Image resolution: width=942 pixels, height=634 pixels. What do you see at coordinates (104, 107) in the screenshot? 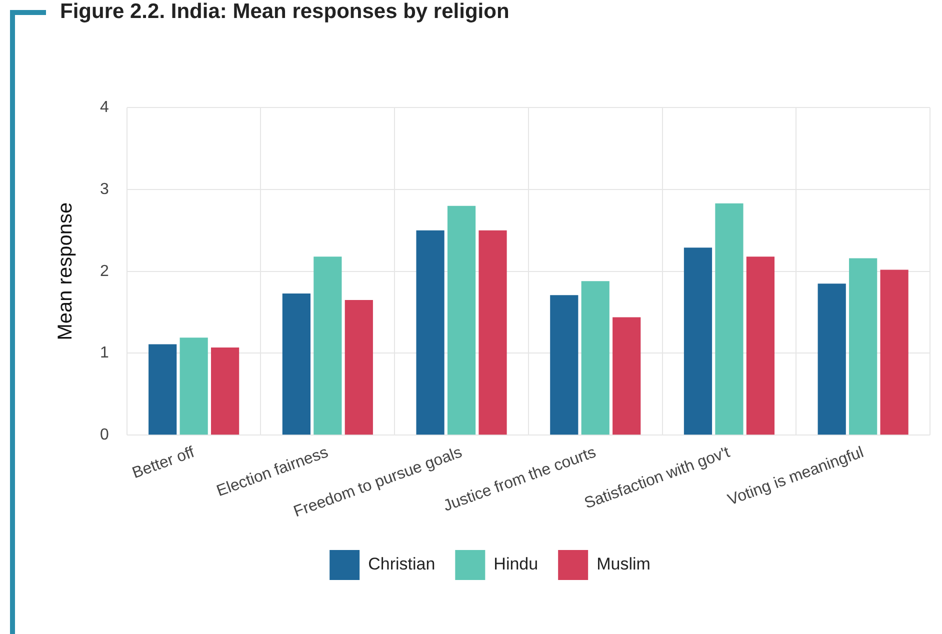
I see `y-tick-label: 4` at bounding box center [104, 107].